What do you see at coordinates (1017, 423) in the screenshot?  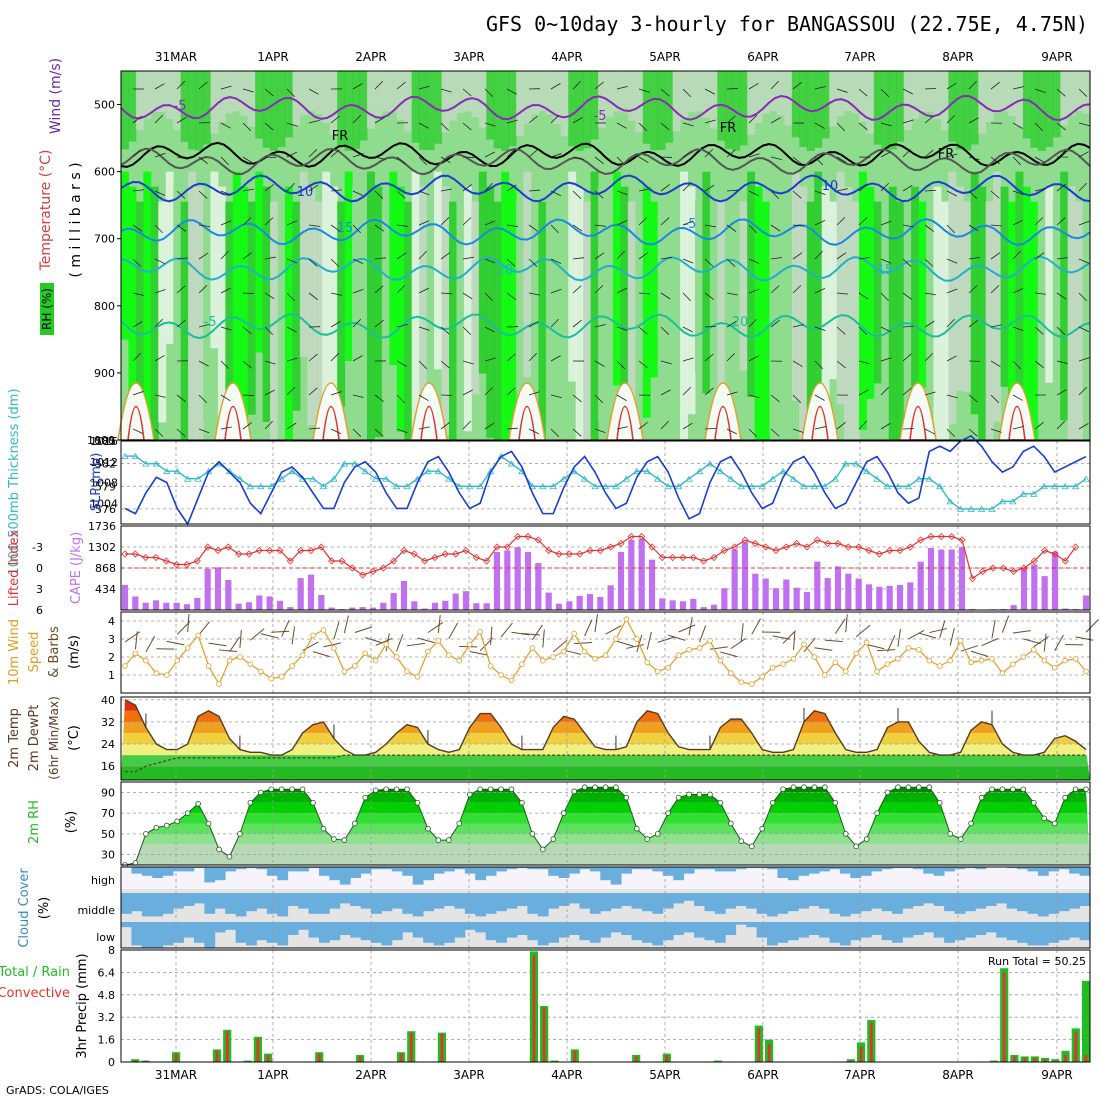 I see `warm-core` at bounding box center [1017, 423].